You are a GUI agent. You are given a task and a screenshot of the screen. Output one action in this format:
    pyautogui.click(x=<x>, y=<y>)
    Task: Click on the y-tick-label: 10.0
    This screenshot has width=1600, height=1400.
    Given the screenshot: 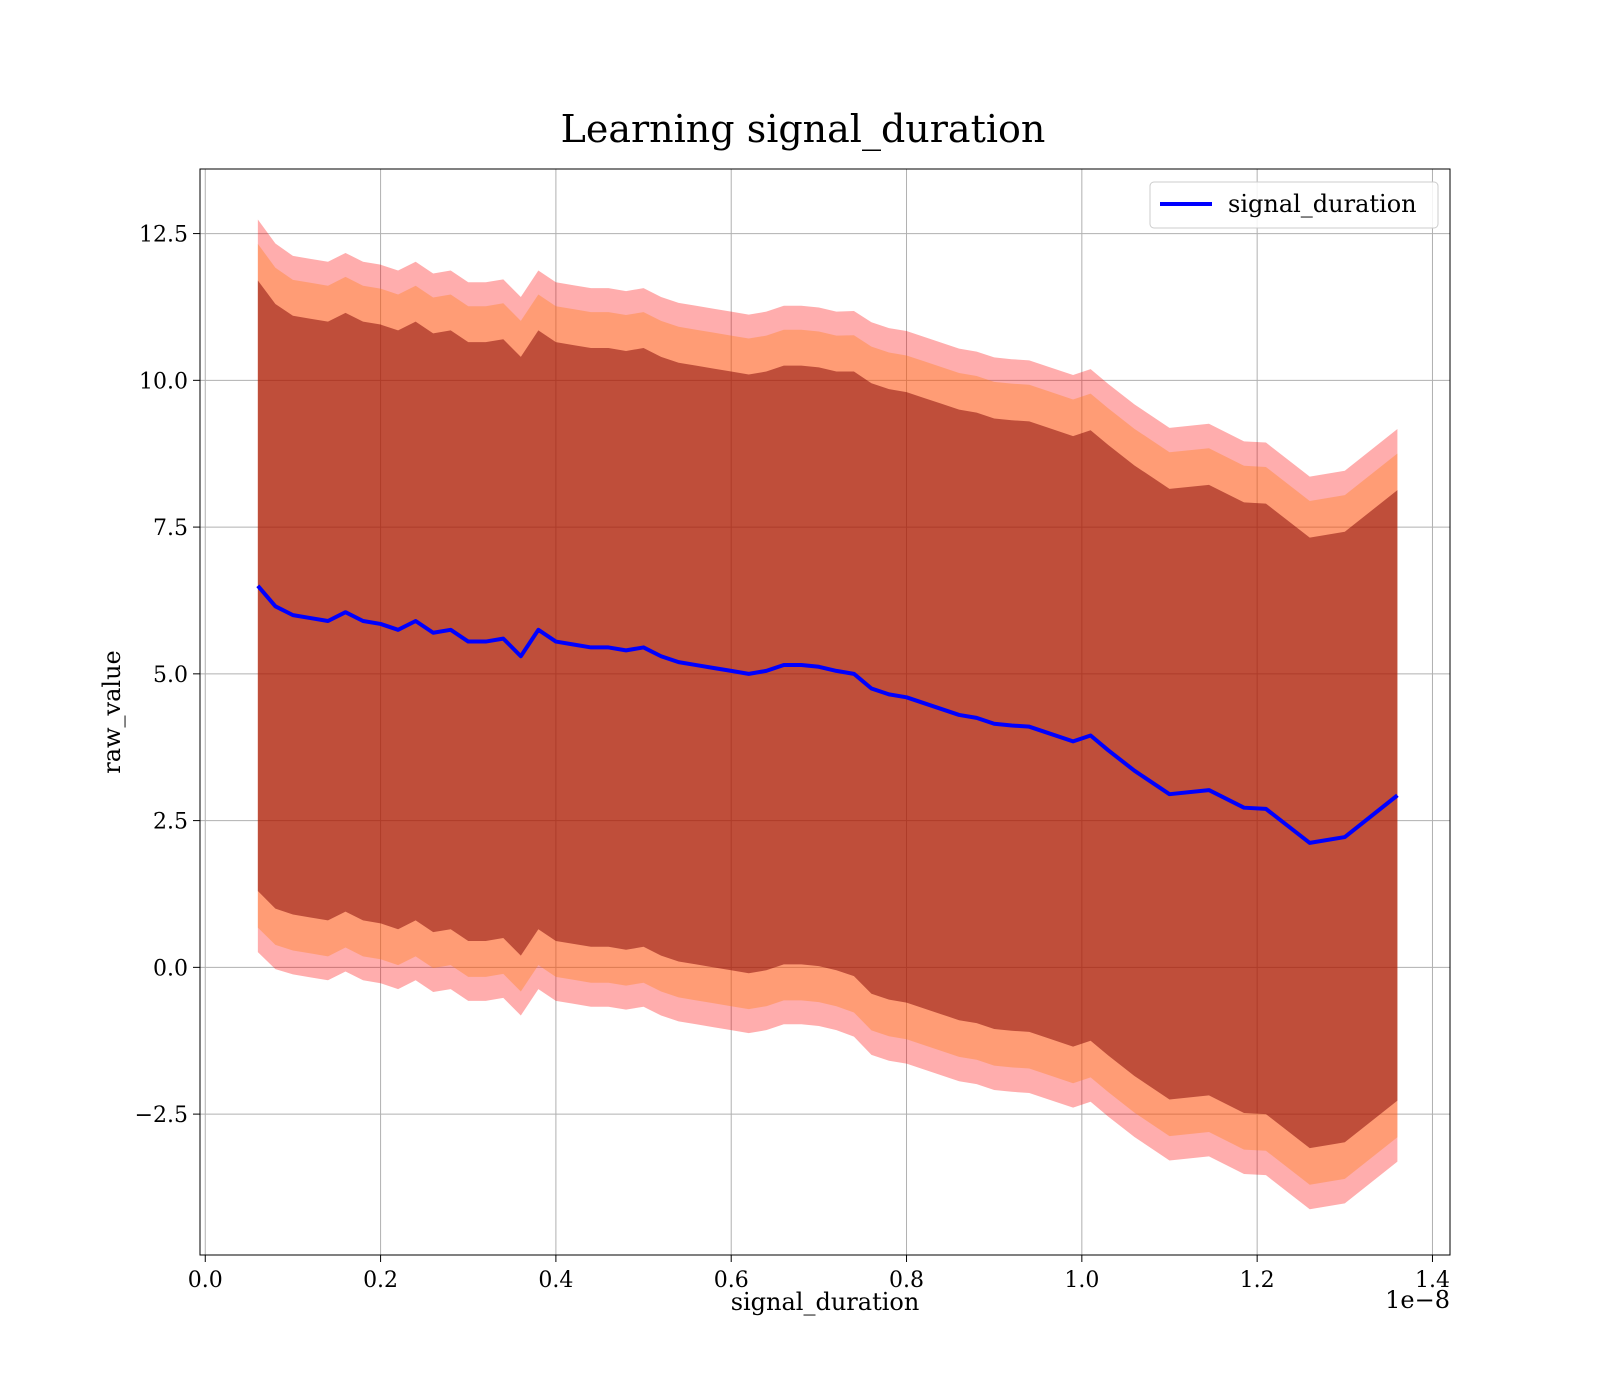 What is the action you would take?
    pyautogui.click(x=163, y=381)
    